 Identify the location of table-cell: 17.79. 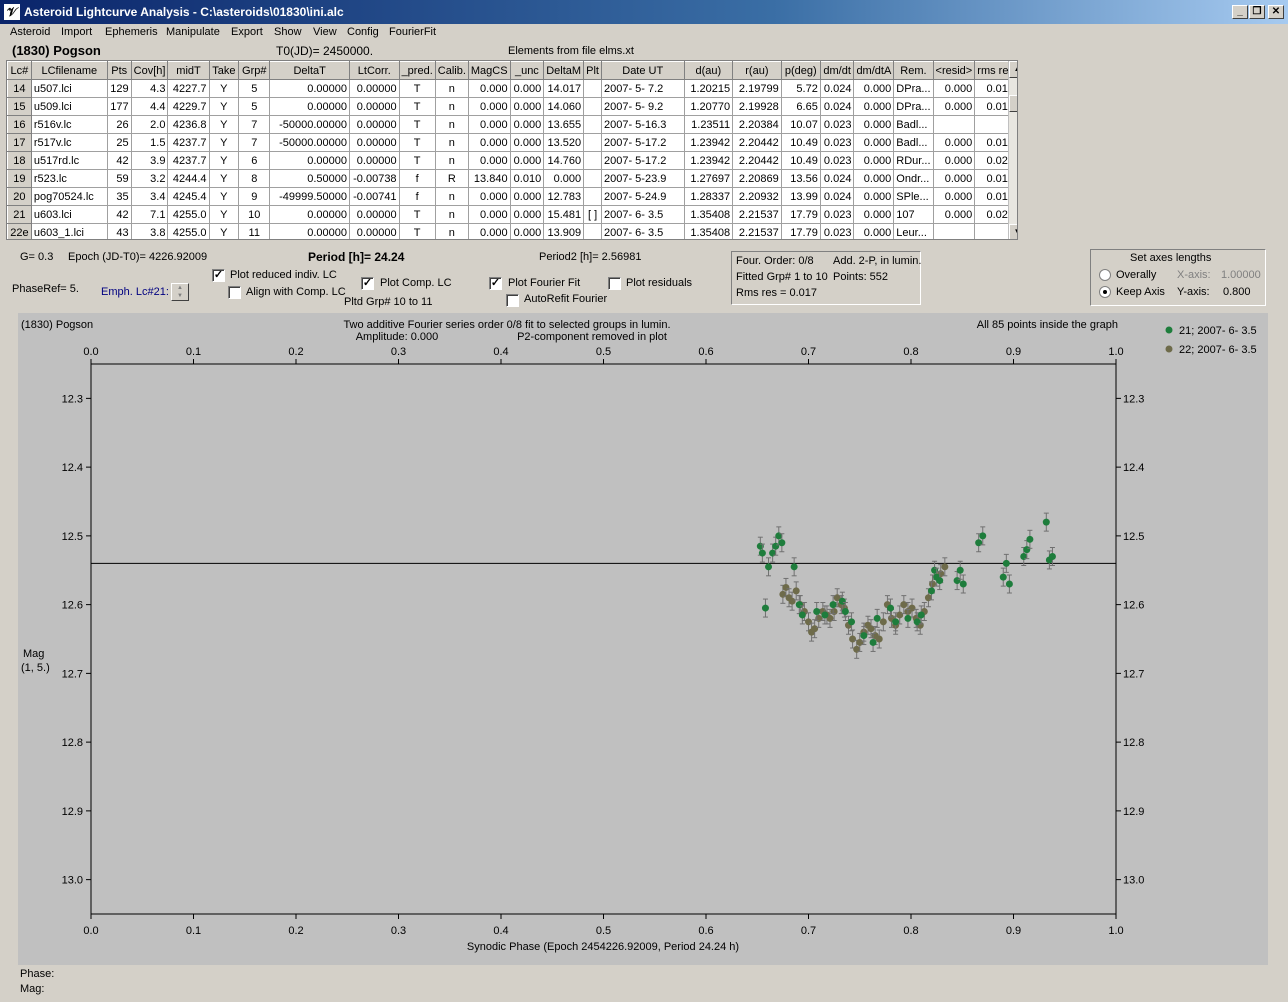
(800, 231).